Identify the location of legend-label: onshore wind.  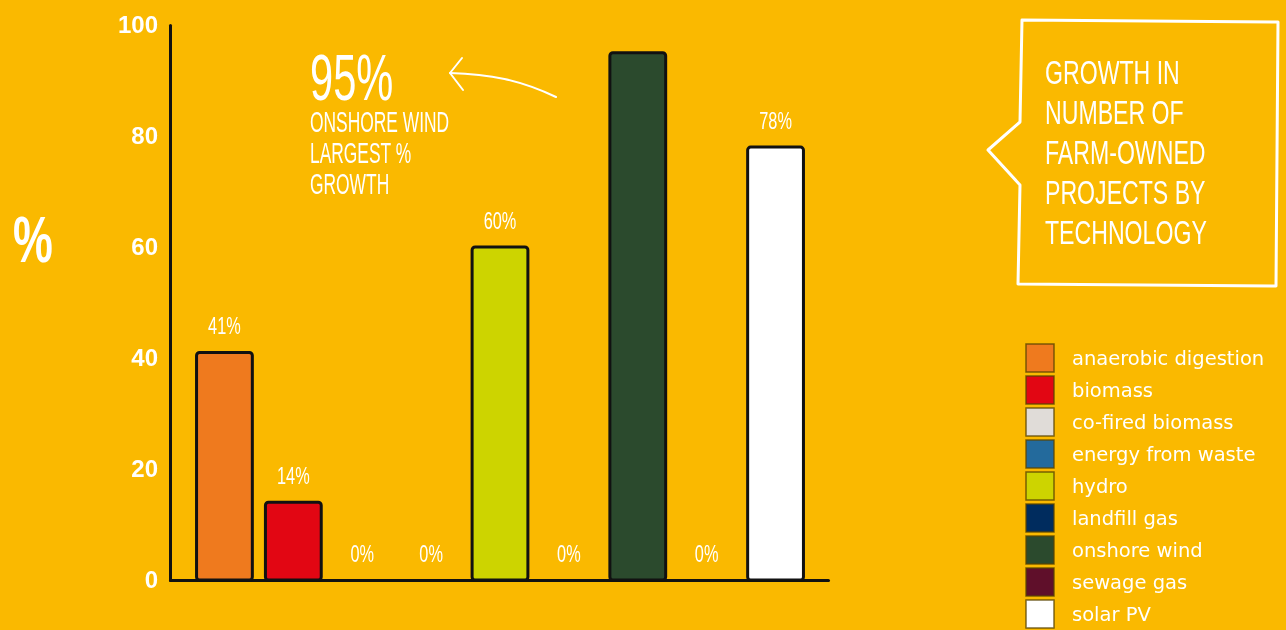
(1137, 550).